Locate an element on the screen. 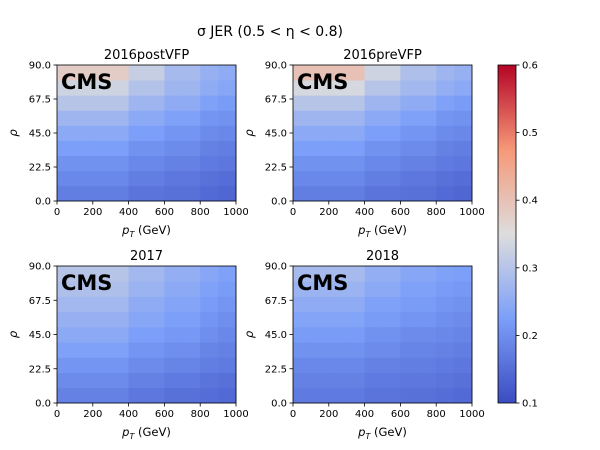 Image resolution: width=600 pixels, height=450 pixels. cms-label: CMS is located at coordinates (86, 82).